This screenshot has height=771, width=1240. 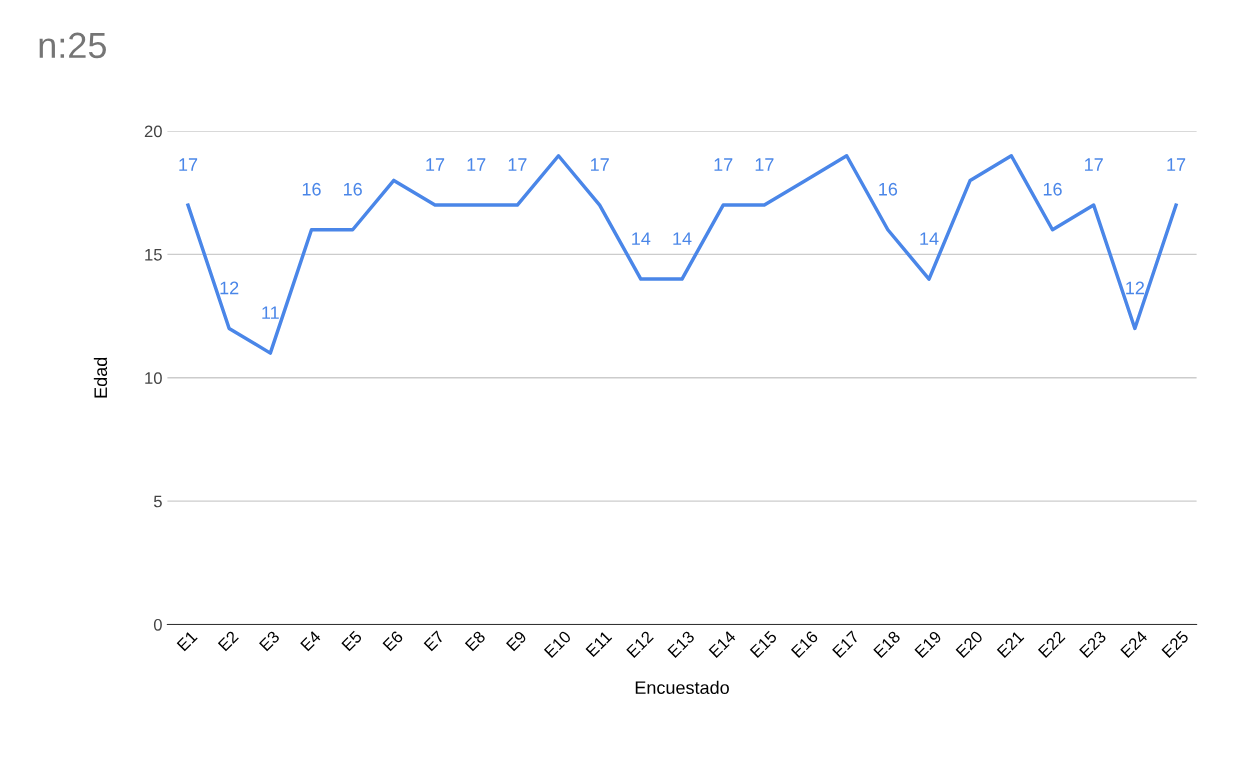 I want to click on x-tick-label: E25, so click(x=1175, y=644).